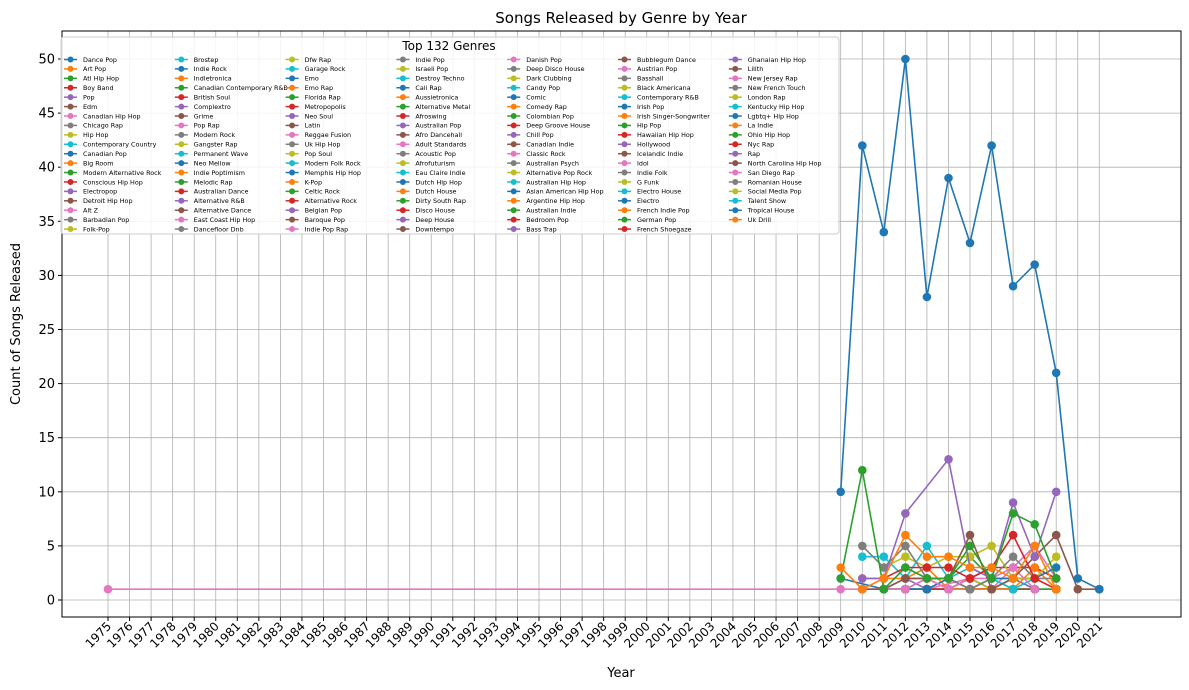 The height and width of the screenshot is (690, 1189). What do you see at coordinates (202, 97) in the screenshot?
I see `legend-item: British Soul` at bounding box center [202, 97].